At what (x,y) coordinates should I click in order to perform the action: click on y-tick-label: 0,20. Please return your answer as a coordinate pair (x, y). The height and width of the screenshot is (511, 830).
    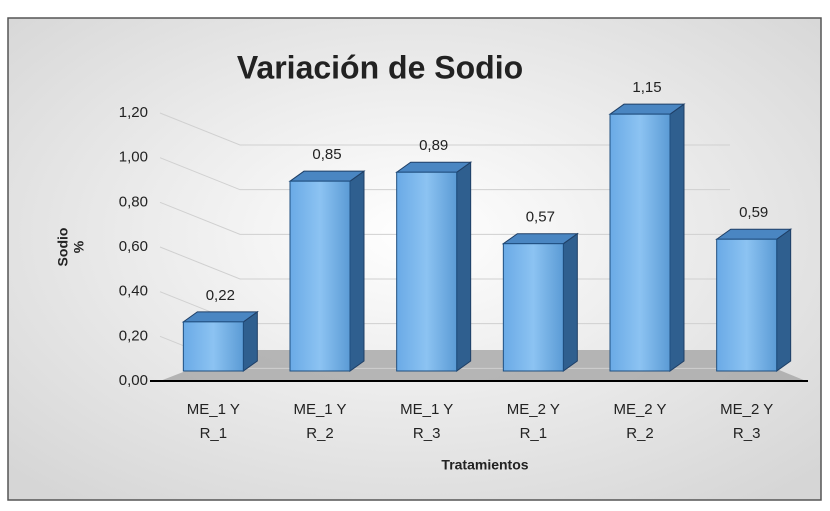
    Looking at the image, I should click on (133, 335).